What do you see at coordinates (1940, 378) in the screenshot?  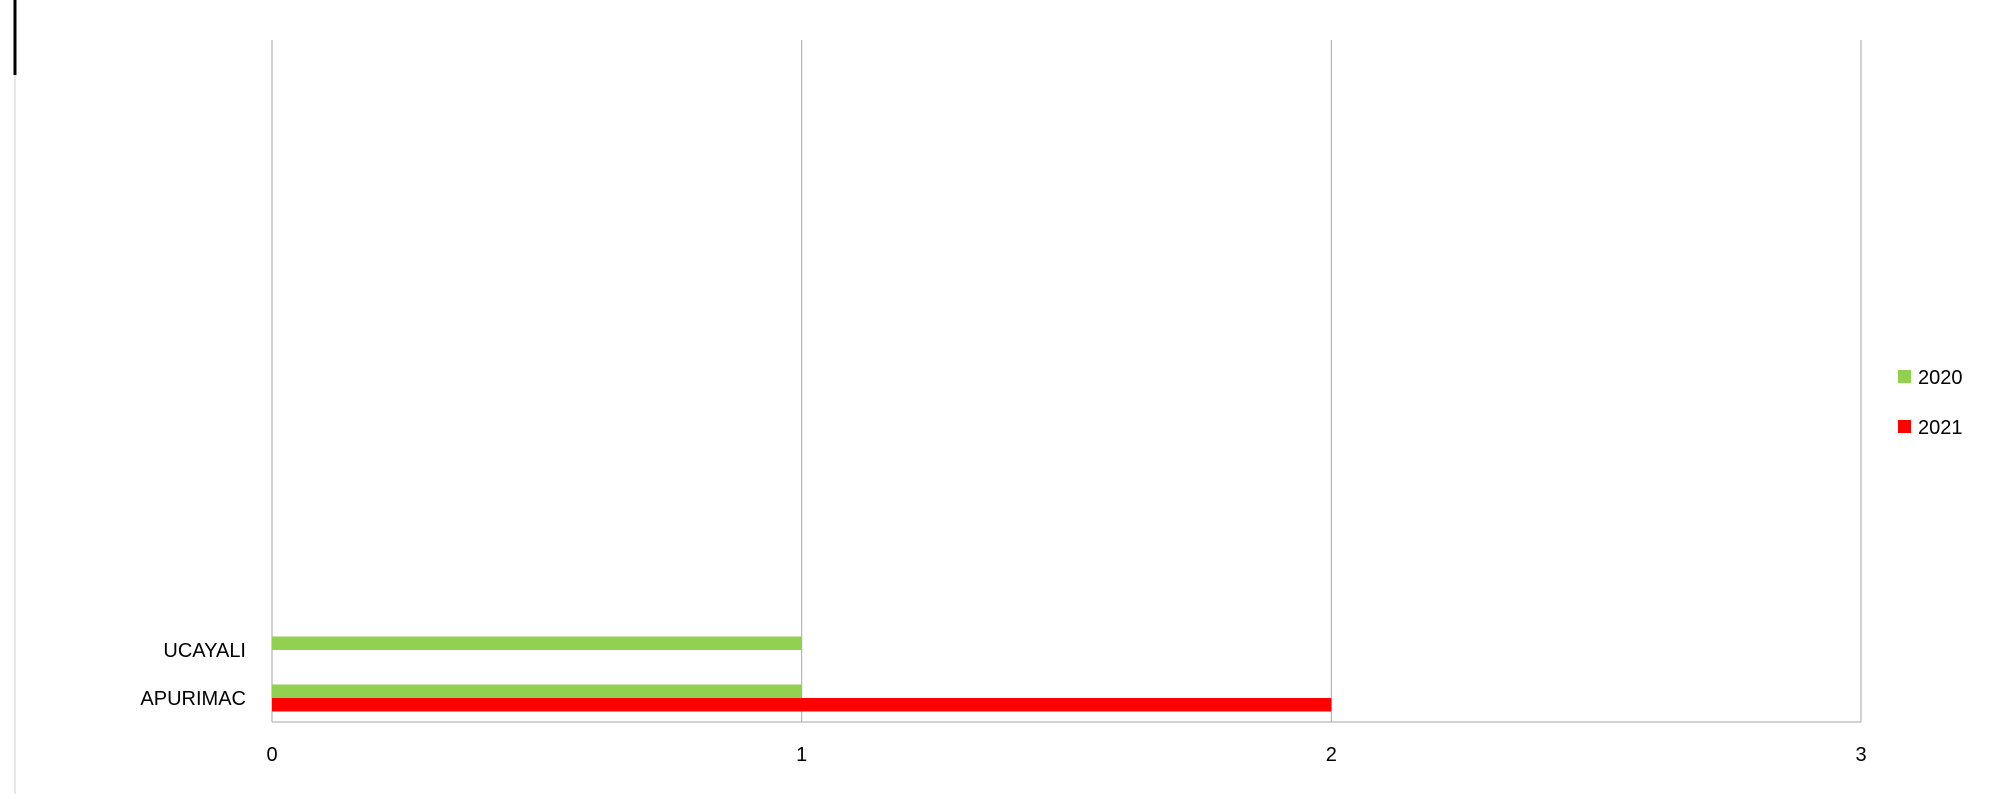 I see `legend-label: 2020` at bounding box center [1940, 378].